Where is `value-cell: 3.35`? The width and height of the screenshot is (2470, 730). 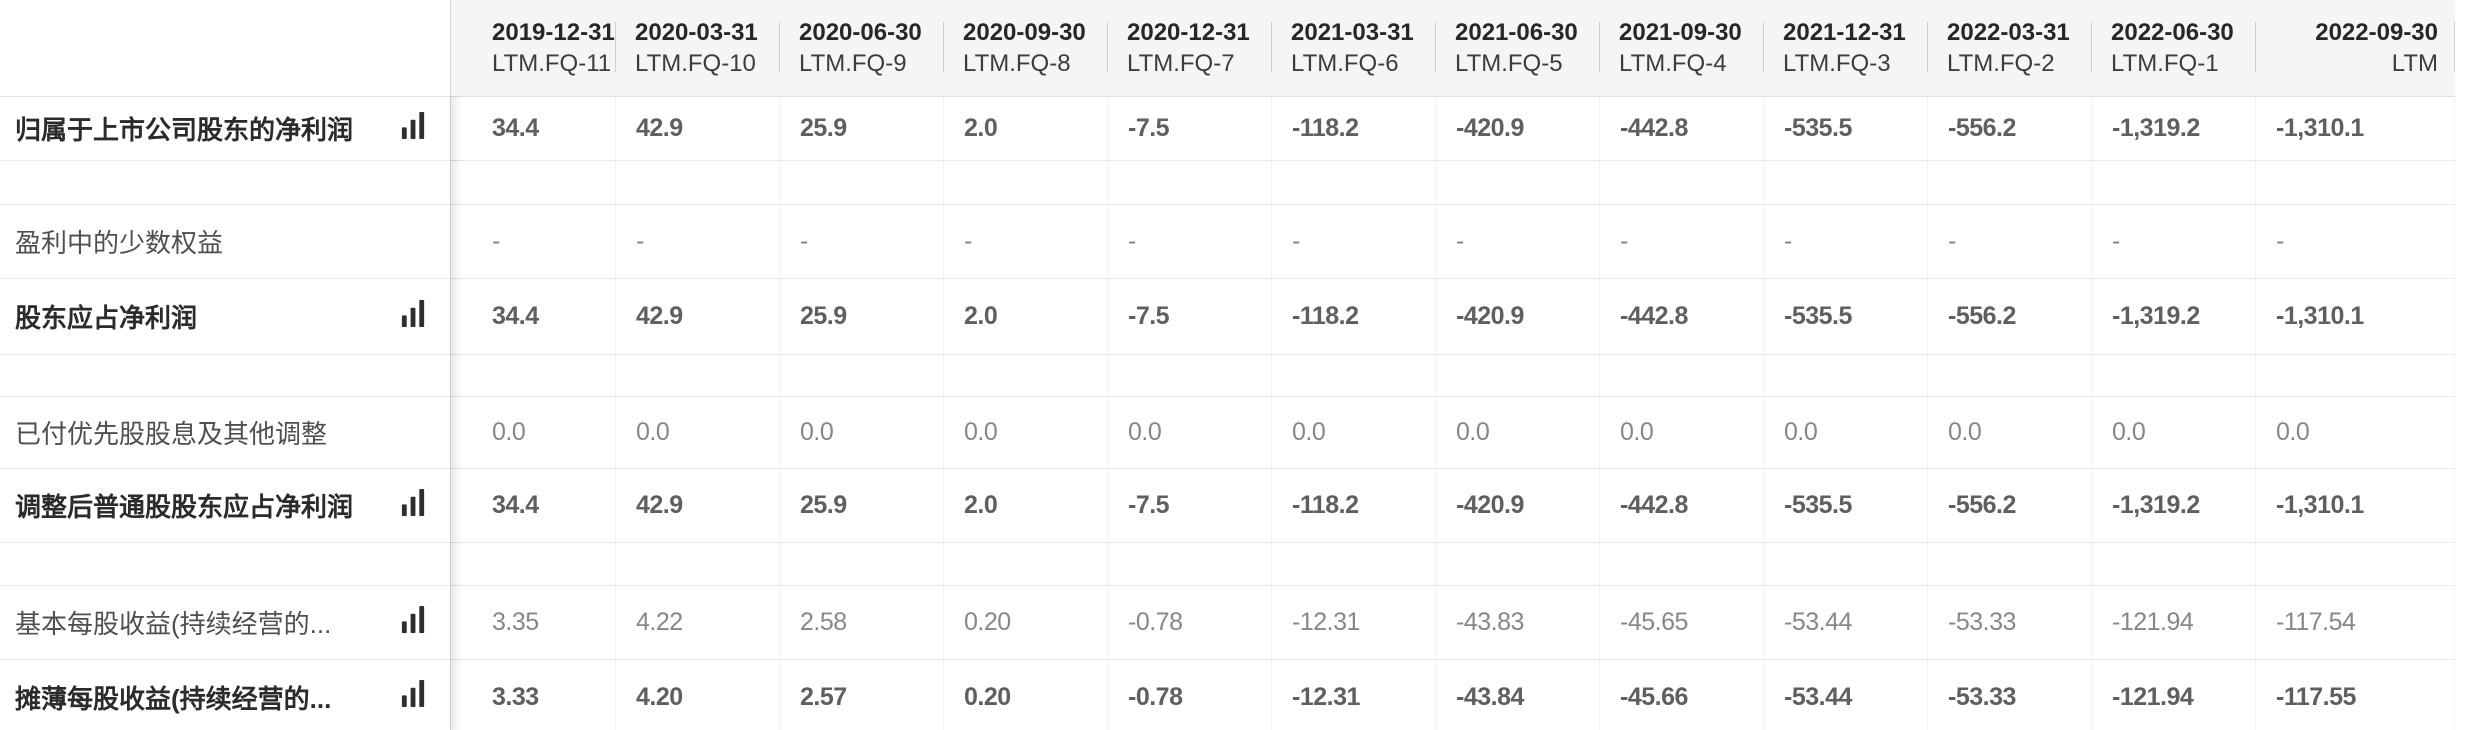 value-cell: 3.35 is located at coordinates (515, 622).